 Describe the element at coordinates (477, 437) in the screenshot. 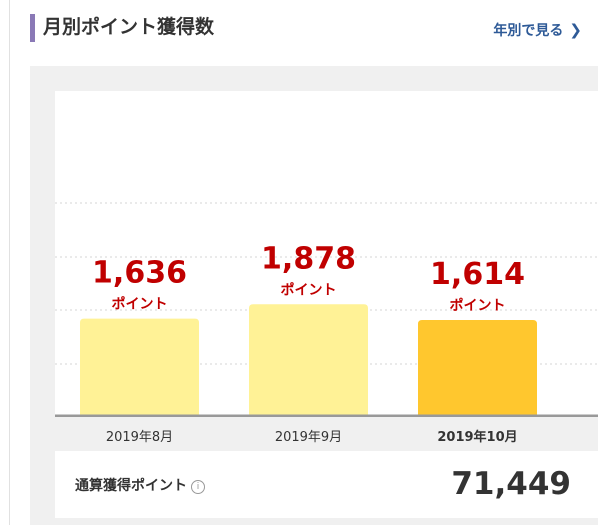

I see `category-label-2: 2019年10月` at that location.